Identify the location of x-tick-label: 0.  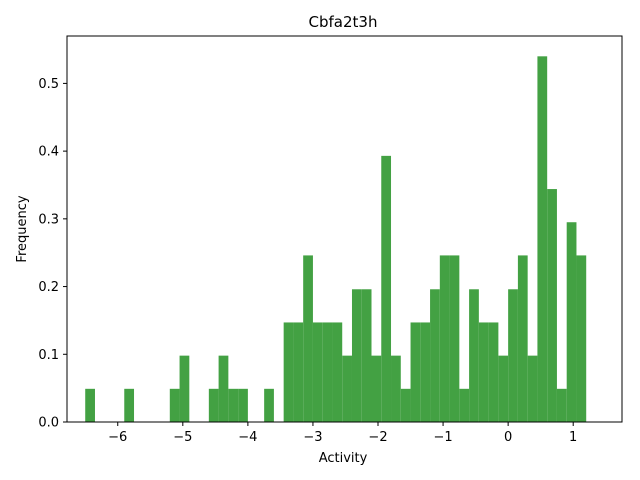
(508, 437).